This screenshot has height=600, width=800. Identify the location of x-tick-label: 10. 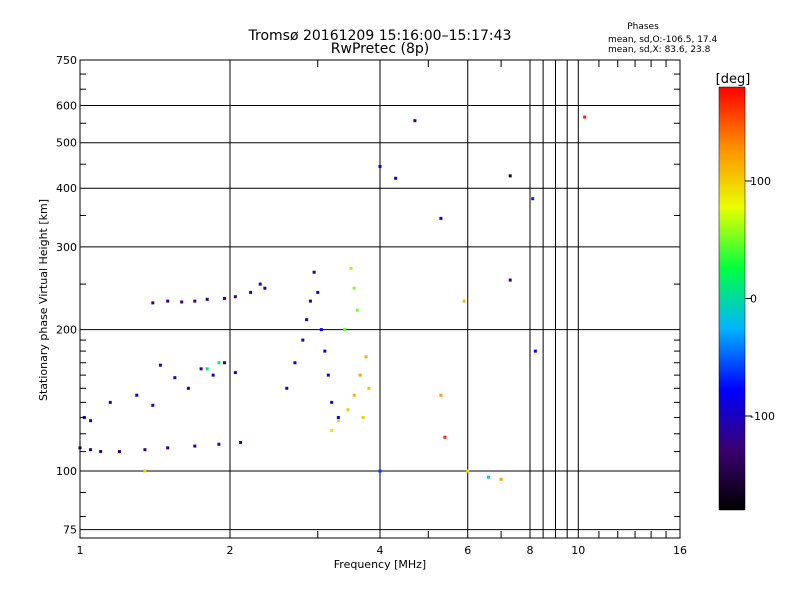
(578, 550).